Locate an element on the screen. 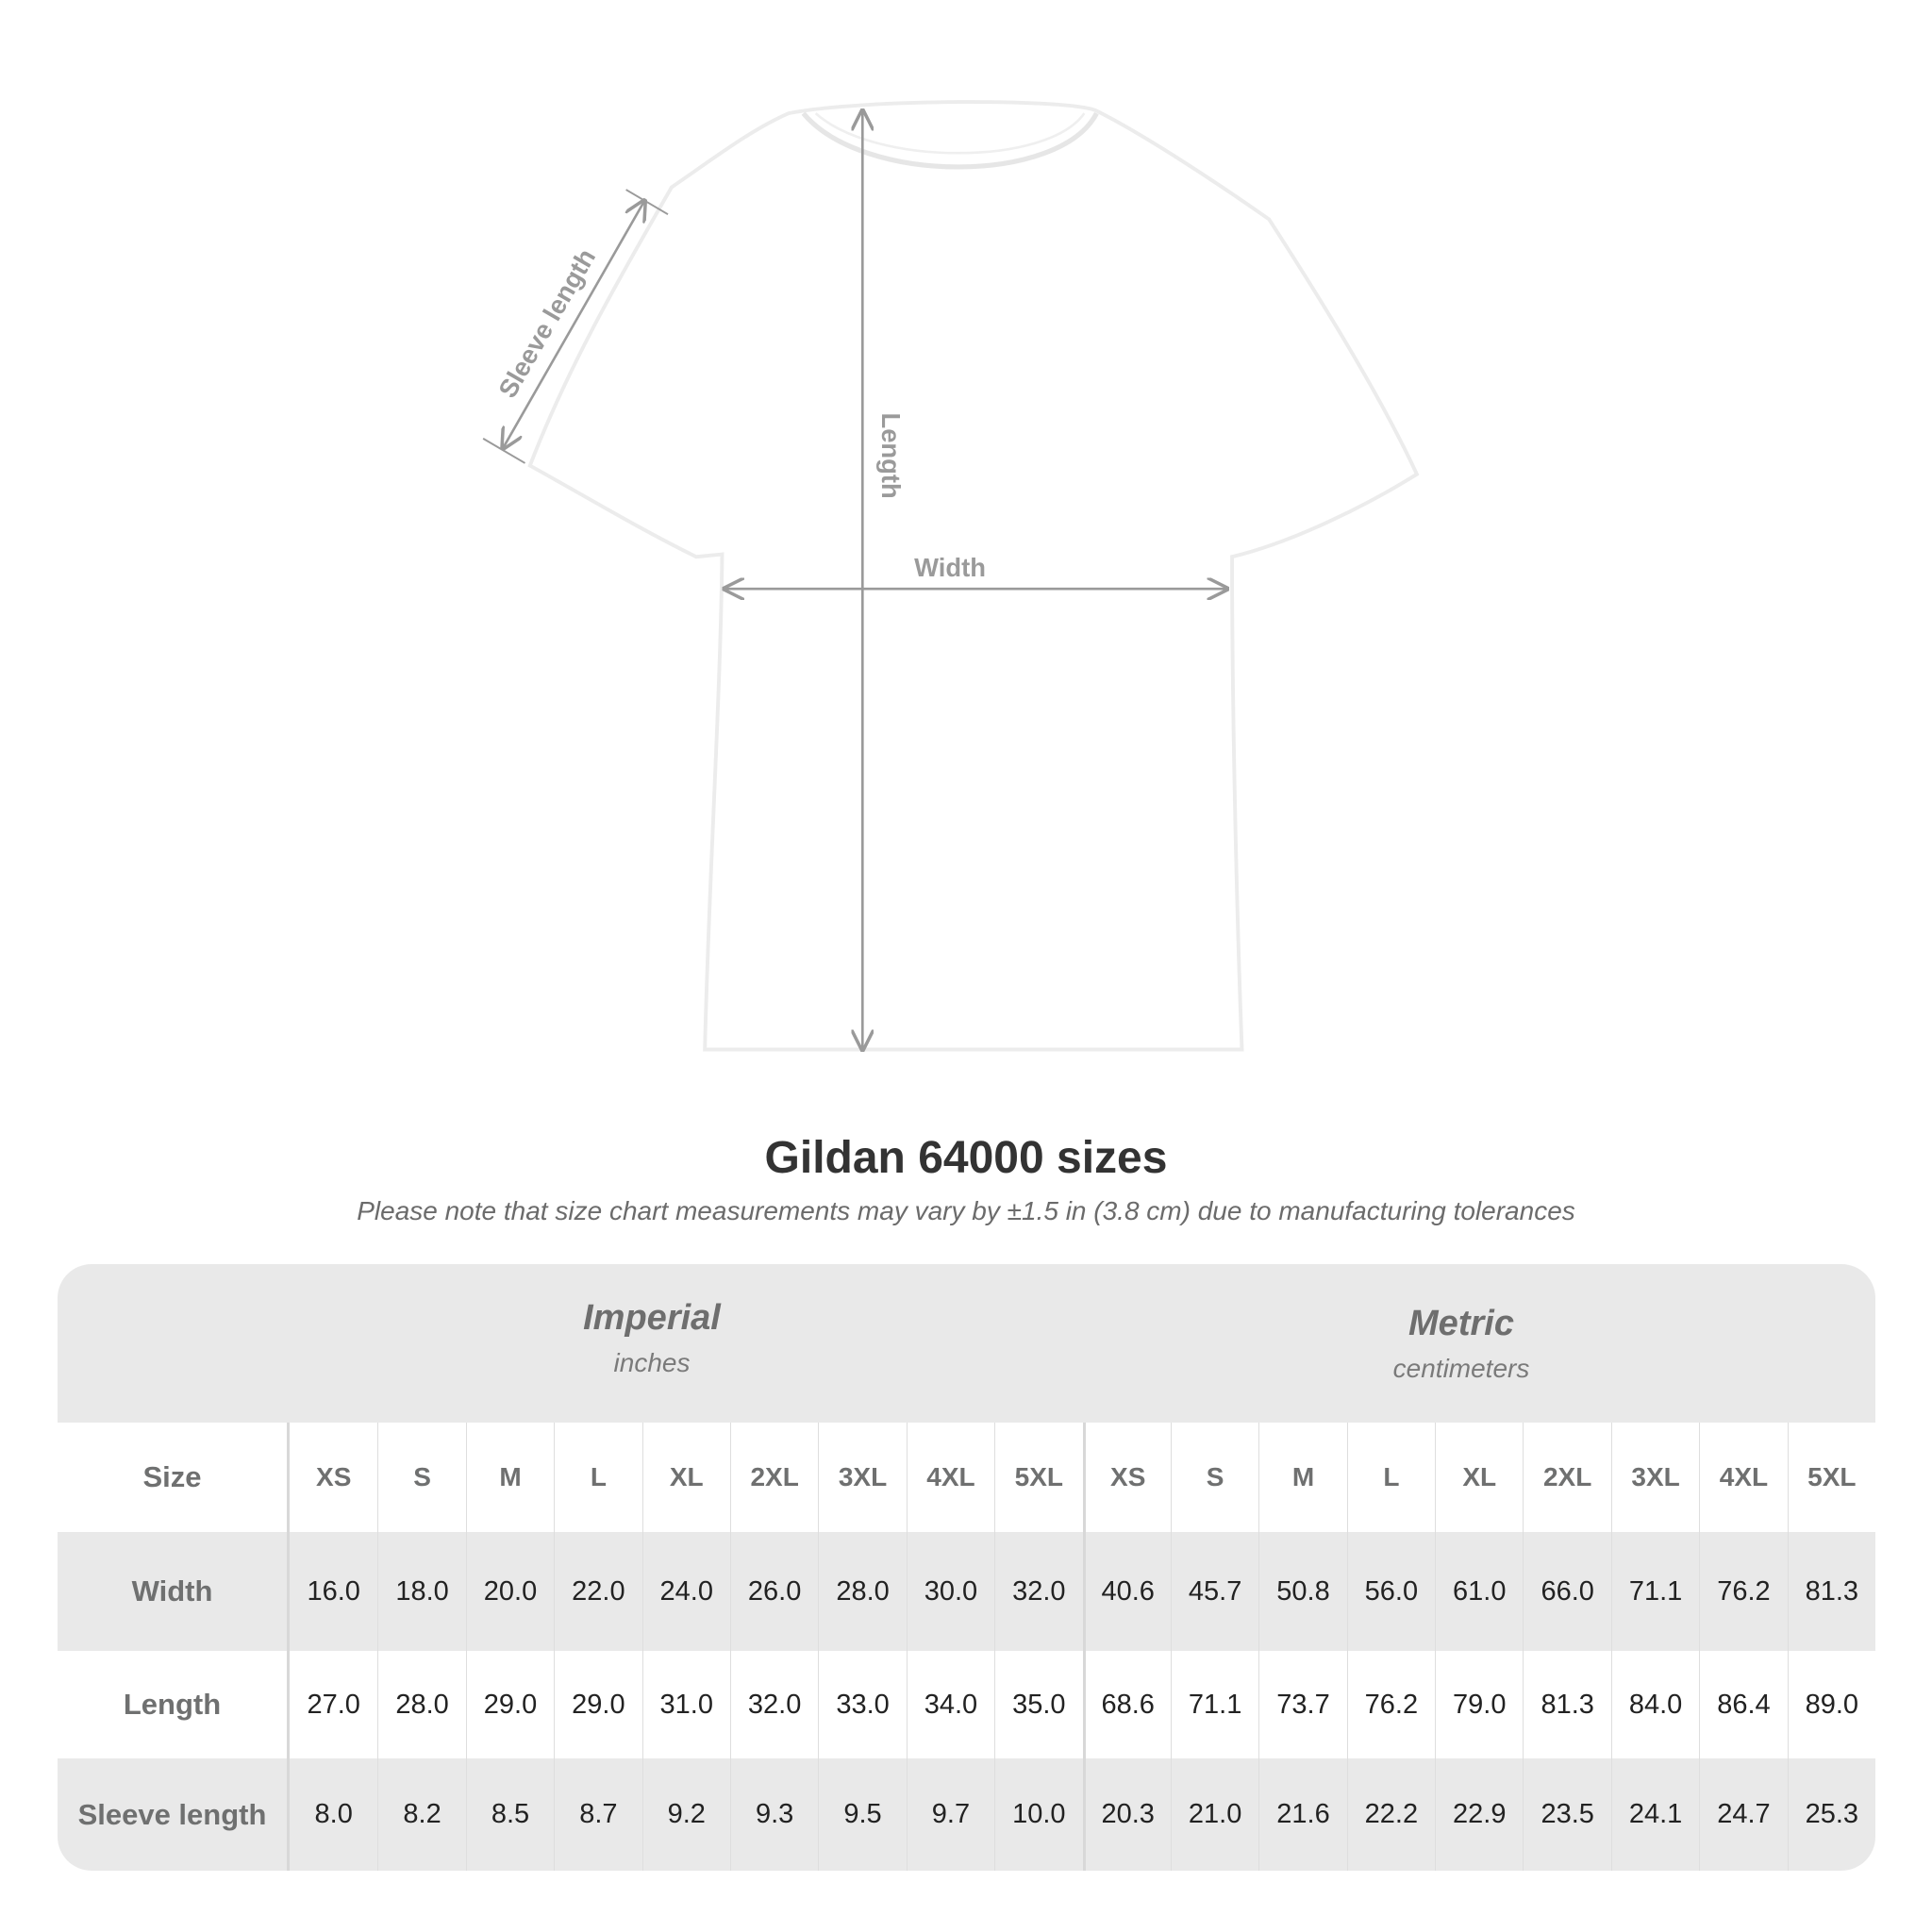 Image resolution: width=1932 pixels, height=1932 pixels. value-cell: 30.0 is located at coordinates (950, 1591).